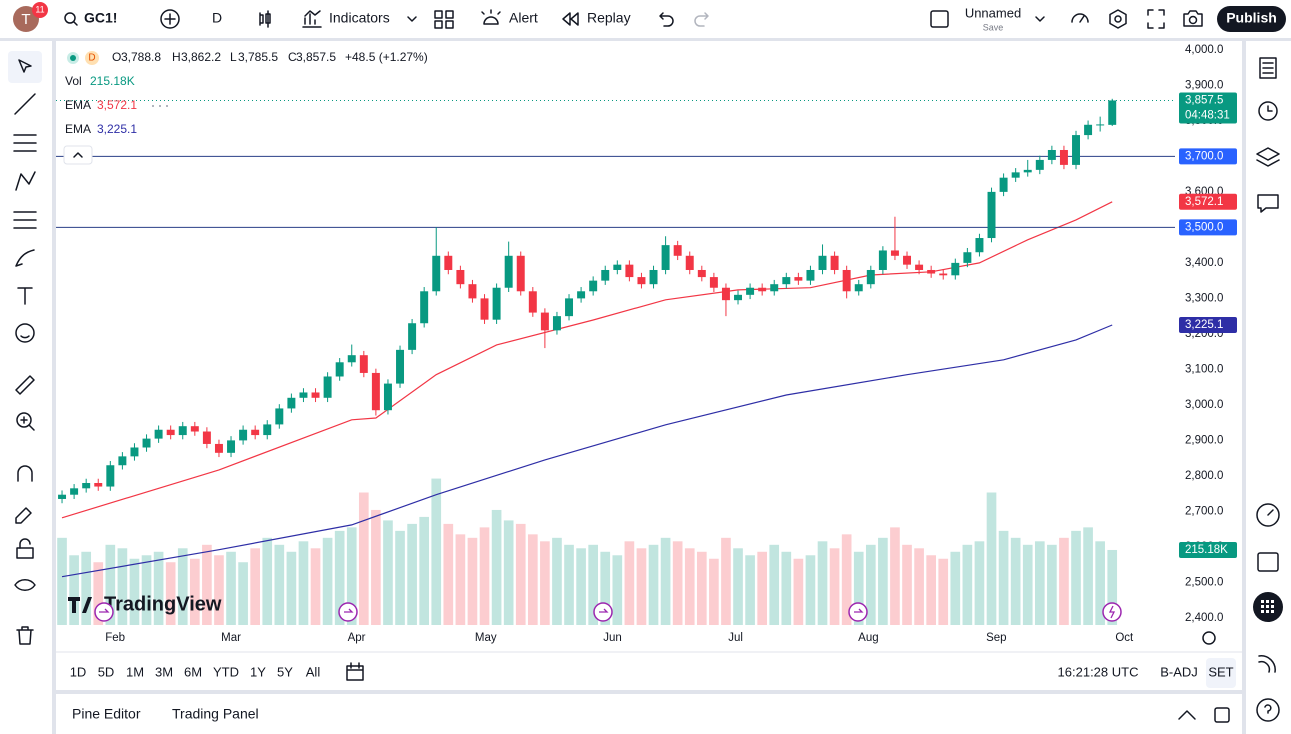 The width and height of the screenshot is (1291, 734). Describe the element at coordinates (100, 18) in the screenshot. I see `symbol: GC1!` at that location.